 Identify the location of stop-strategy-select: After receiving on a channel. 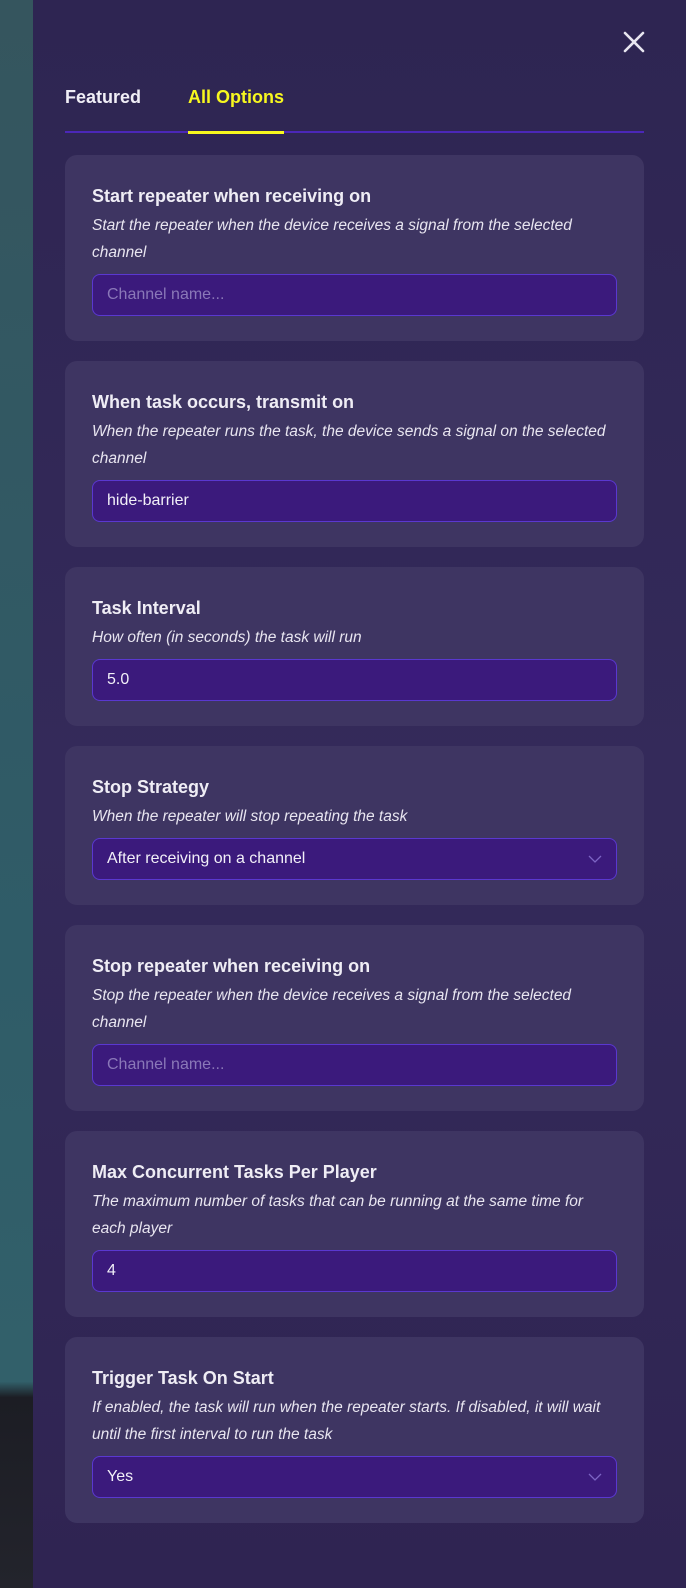
(354, 859).